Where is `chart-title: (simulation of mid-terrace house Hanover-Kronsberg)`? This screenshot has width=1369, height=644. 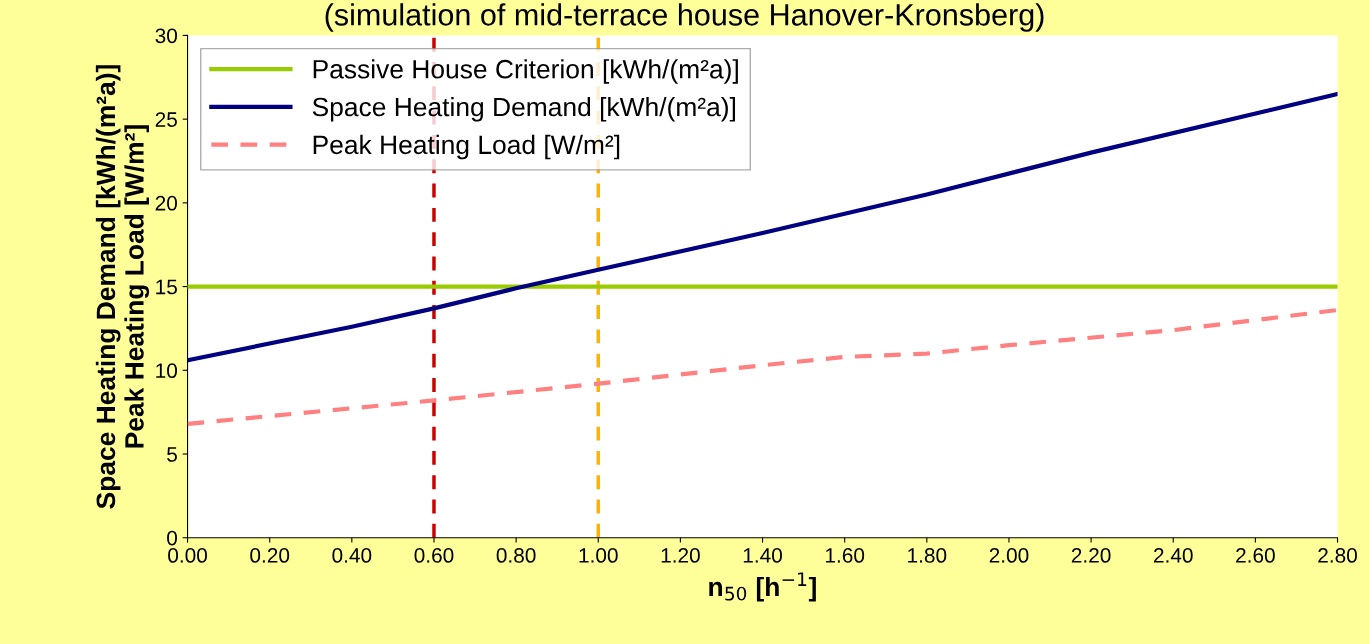
chart-title: (simulation of mid-terrace house Hanover-Kronsberg) is located at coordinates (684, 17).